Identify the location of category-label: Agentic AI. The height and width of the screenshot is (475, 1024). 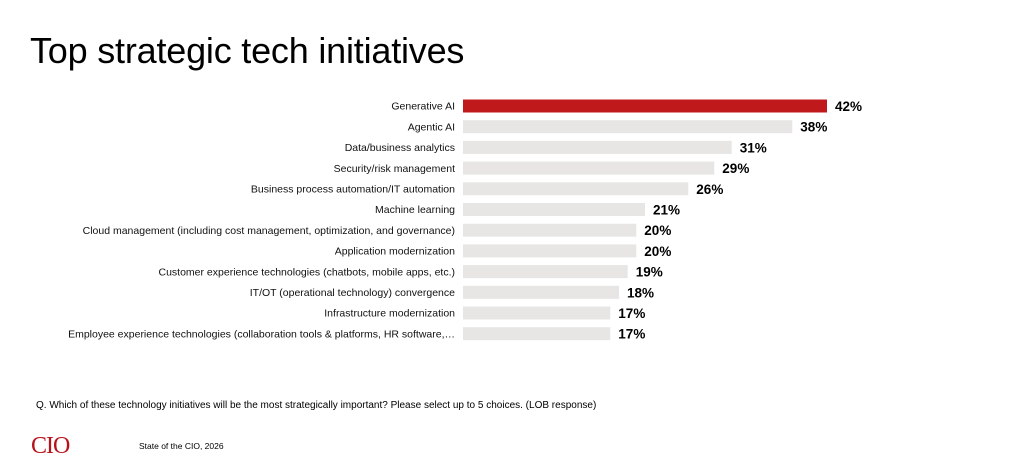
(431, 127).